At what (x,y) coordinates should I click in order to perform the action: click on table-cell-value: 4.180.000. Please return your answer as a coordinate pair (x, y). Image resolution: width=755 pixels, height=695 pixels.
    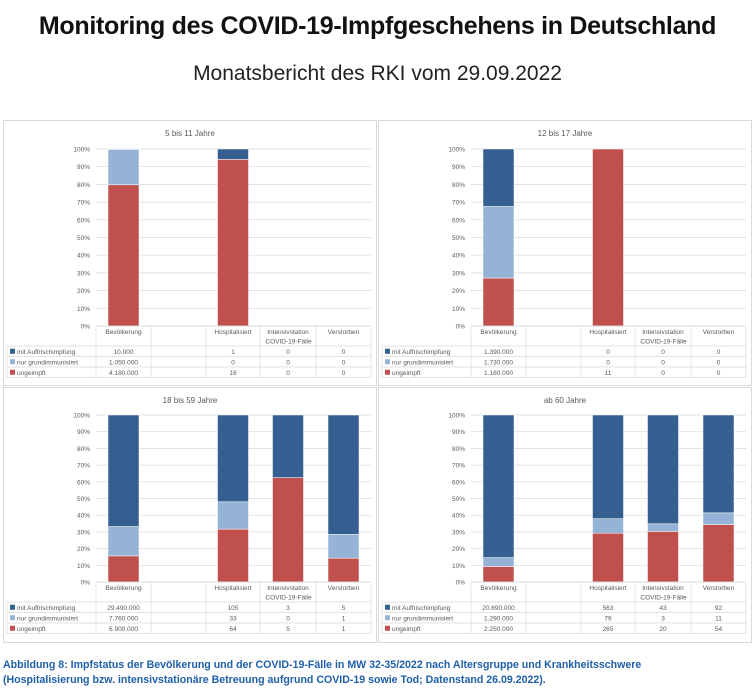
    Looking at the image, I should click on (123, 373).